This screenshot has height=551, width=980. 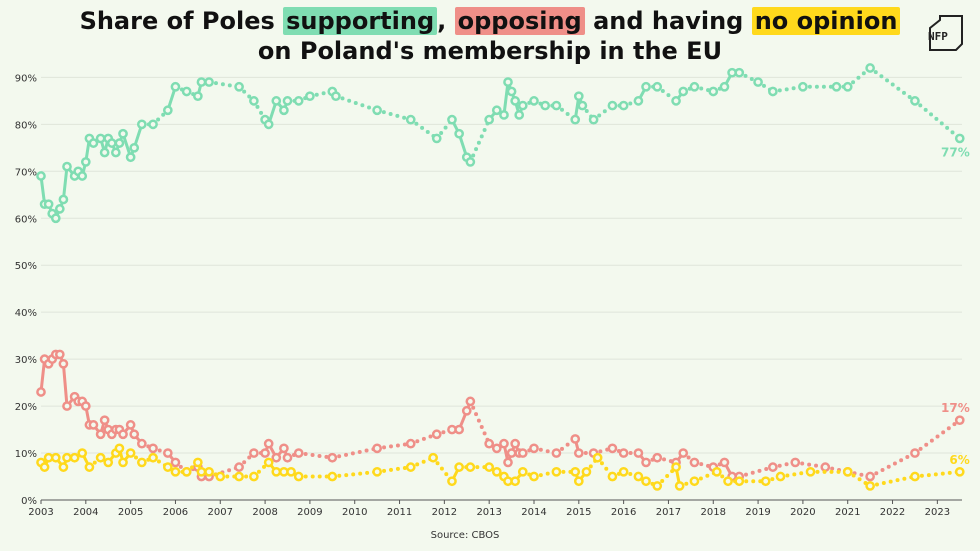 What do you see at coordinates (26, 266) in the screenshot?
I see `y-tick-label: 50%` at bounding box center [26, 266].